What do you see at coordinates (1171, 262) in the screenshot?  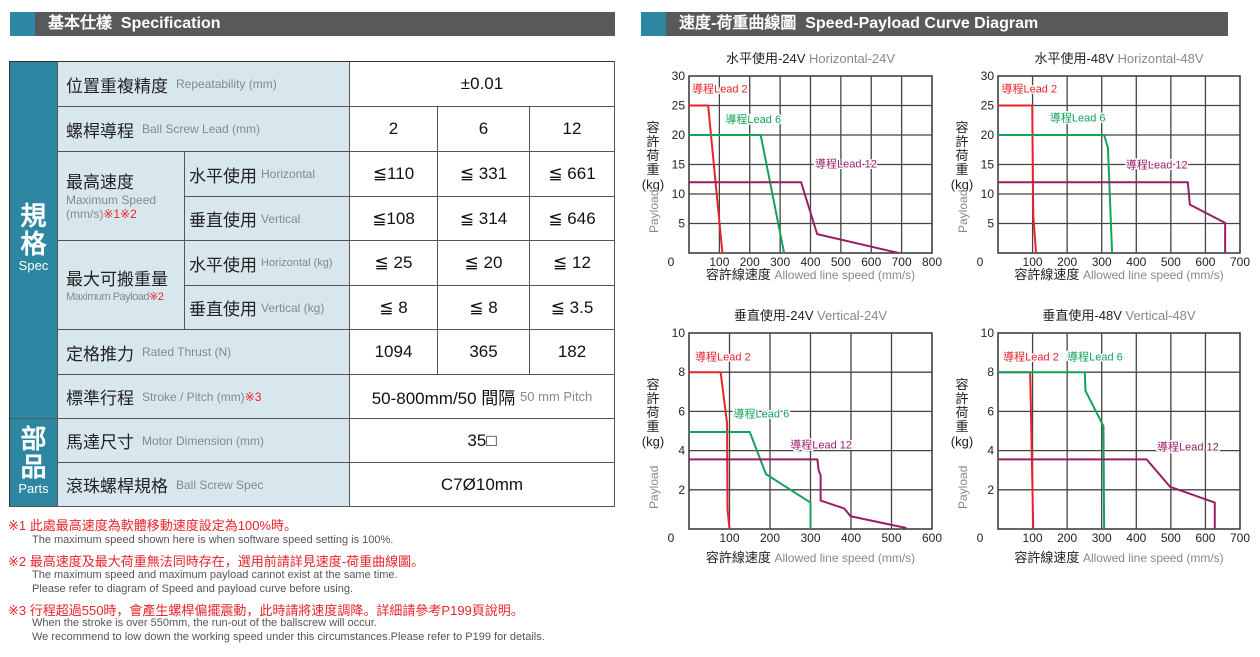 I see `x-tick-label: 500` at bounding box center [1171, 262].